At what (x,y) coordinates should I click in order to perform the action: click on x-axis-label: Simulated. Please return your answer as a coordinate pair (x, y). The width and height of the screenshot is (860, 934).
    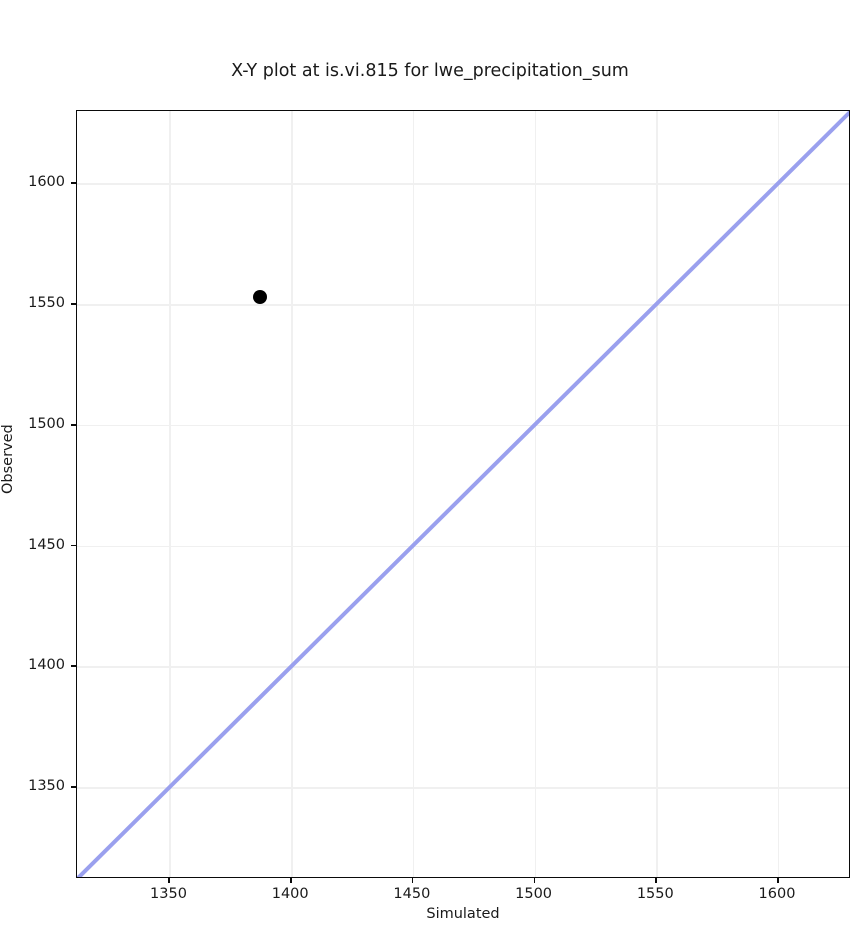
    Looking at the image, I should click on (463, 914).